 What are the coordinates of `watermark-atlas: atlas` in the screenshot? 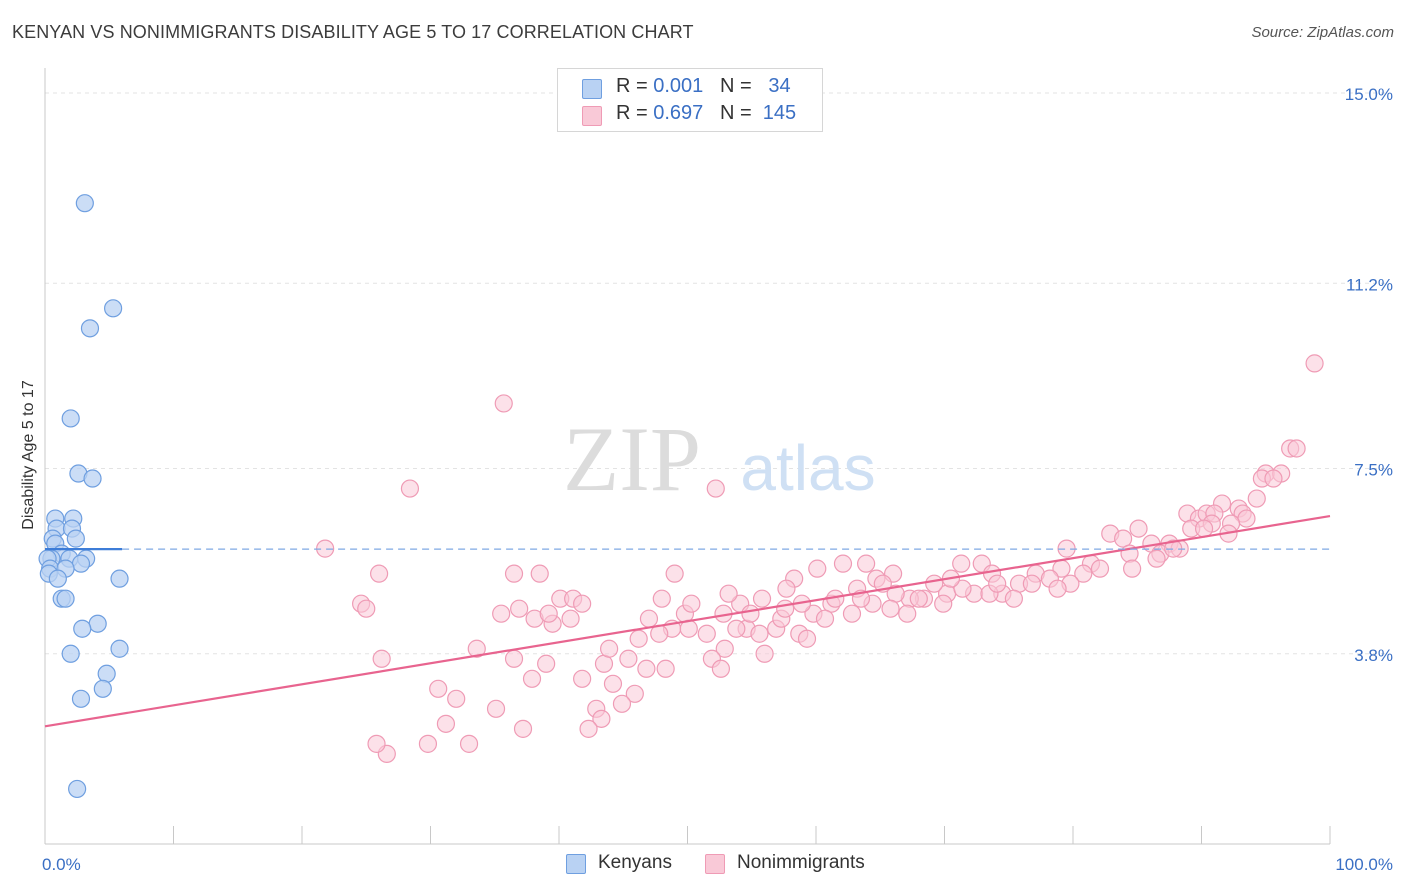 It's located at (807, 468).